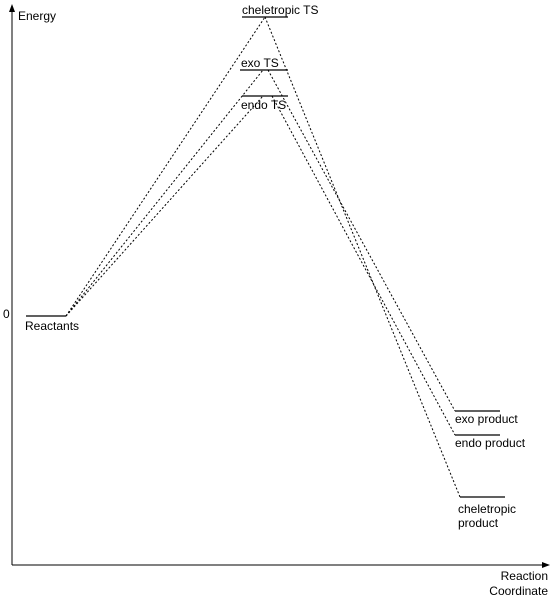 Image resolution: width=551 pixels, height=600 pixels. Describe the element at coordinates (263, 105) in the screenshot. I see `level-label: endo TS` at that location.